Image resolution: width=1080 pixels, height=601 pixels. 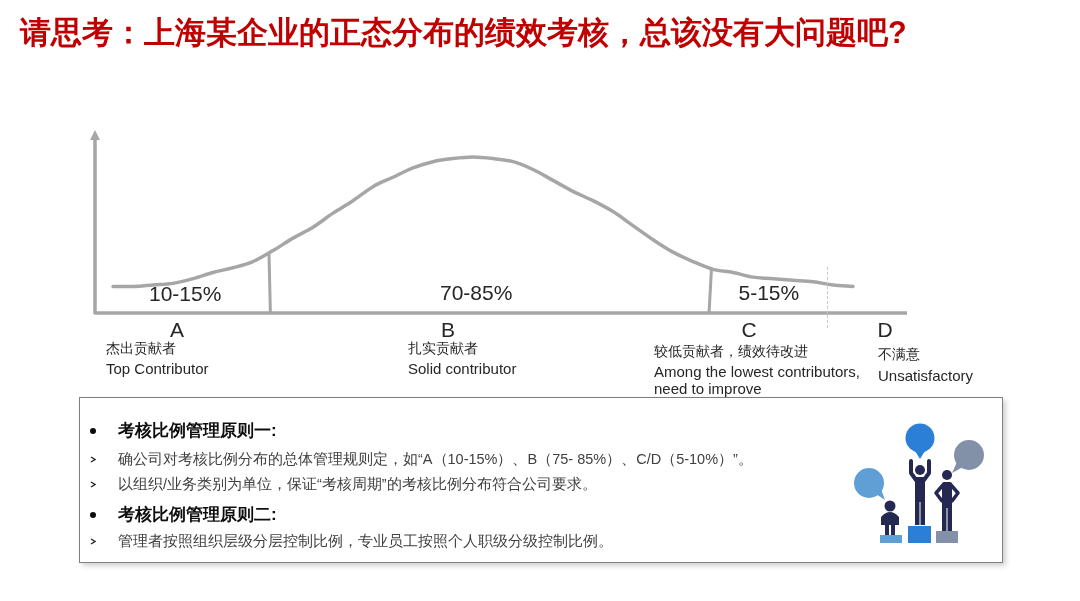 I want to click on text: A, so click(x=177, y=329).